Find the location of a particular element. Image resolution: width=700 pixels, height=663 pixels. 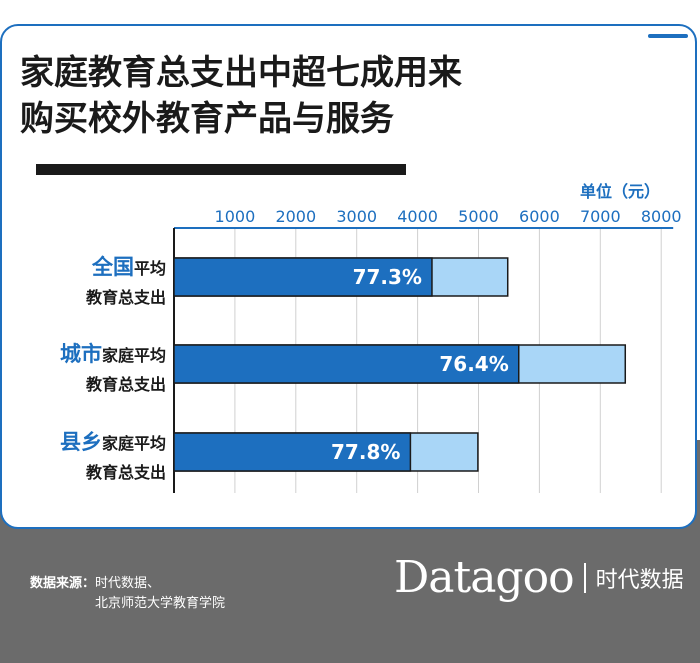

category-label: 县乡家庭平均 is located at coordinates (113, 442).